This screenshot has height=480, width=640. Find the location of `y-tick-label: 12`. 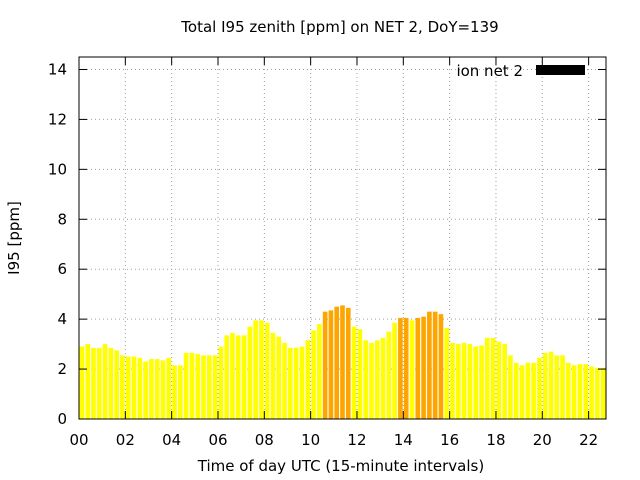

y-tick-label: 12 is located at coordinates (57, 119).